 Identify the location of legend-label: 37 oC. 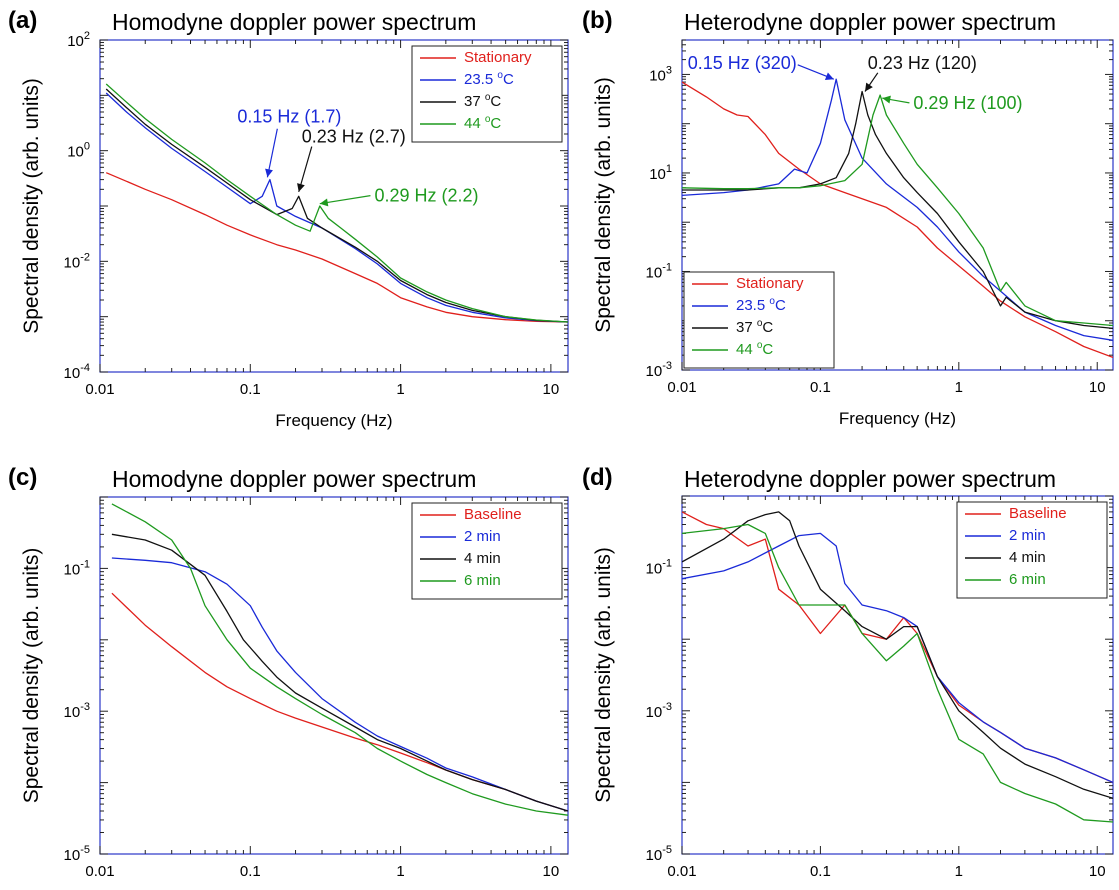
(482, 101).